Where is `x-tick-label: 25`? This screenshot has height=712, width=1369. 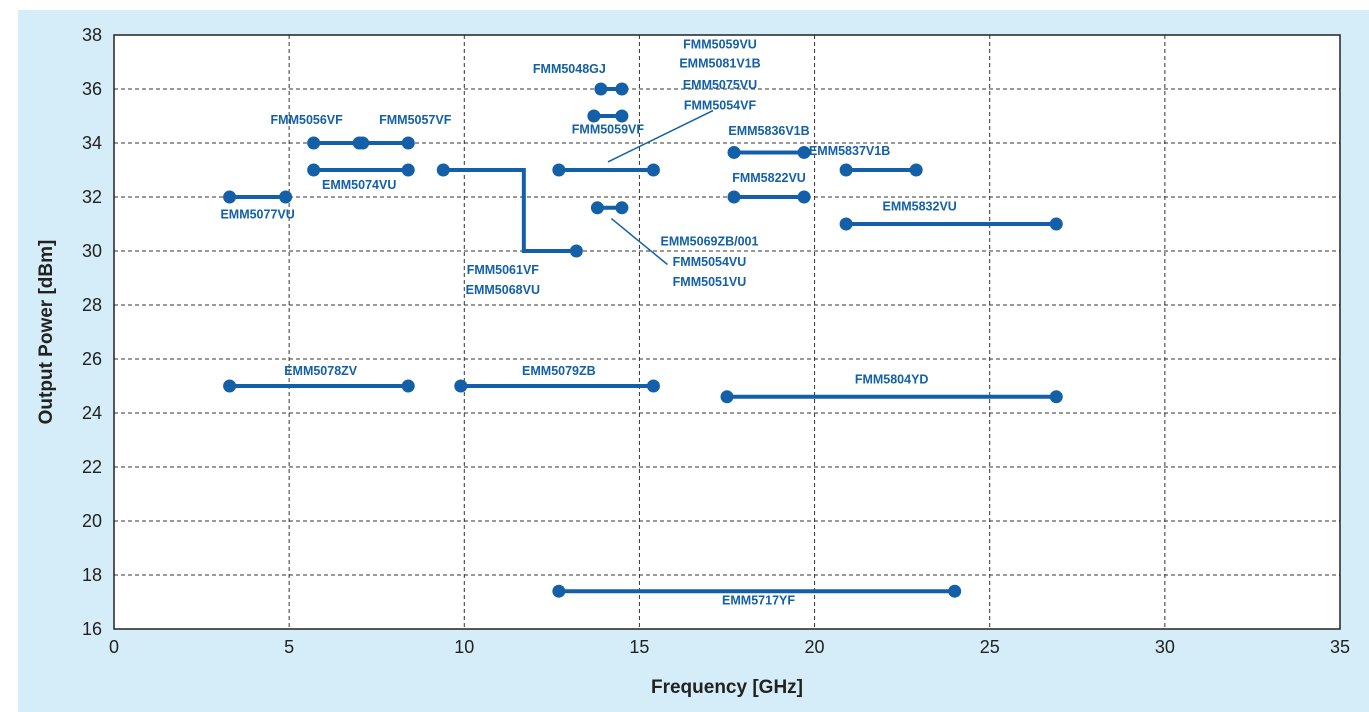 x-tick-label: 25 is located at coordinates (990, 647).